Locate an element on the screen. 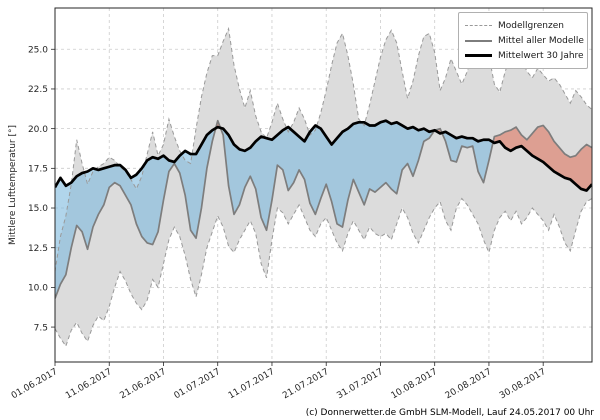  y-axis: 7.5 10.0 12.5 15.0 17.5 20.0 22.5 25.0 is located at coordinates (41, 189).